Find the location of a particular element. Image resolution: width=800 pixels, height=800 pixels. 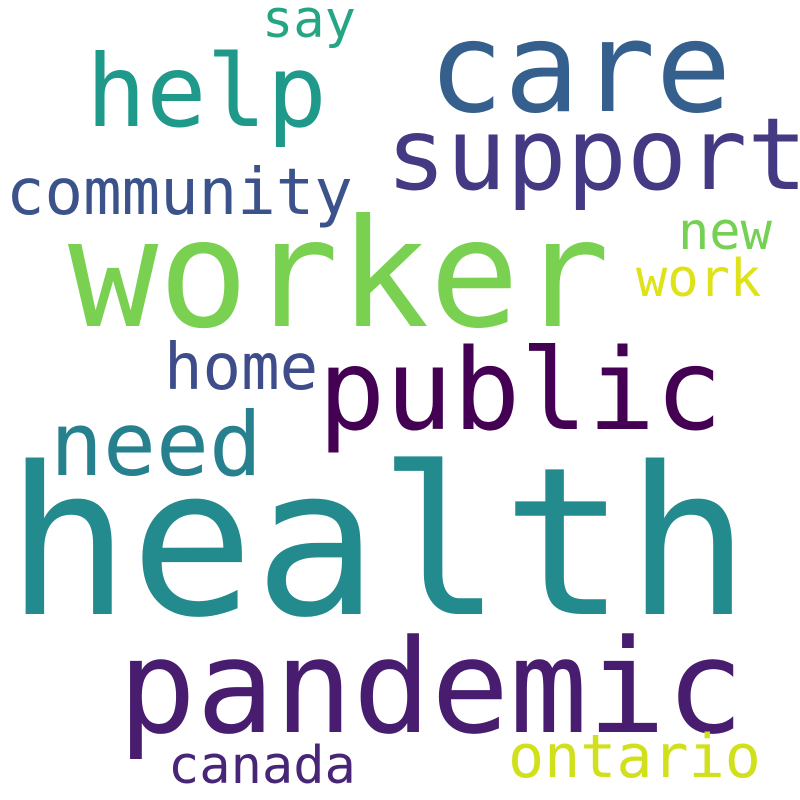

word-support: support is located at coordinates (593, 154).